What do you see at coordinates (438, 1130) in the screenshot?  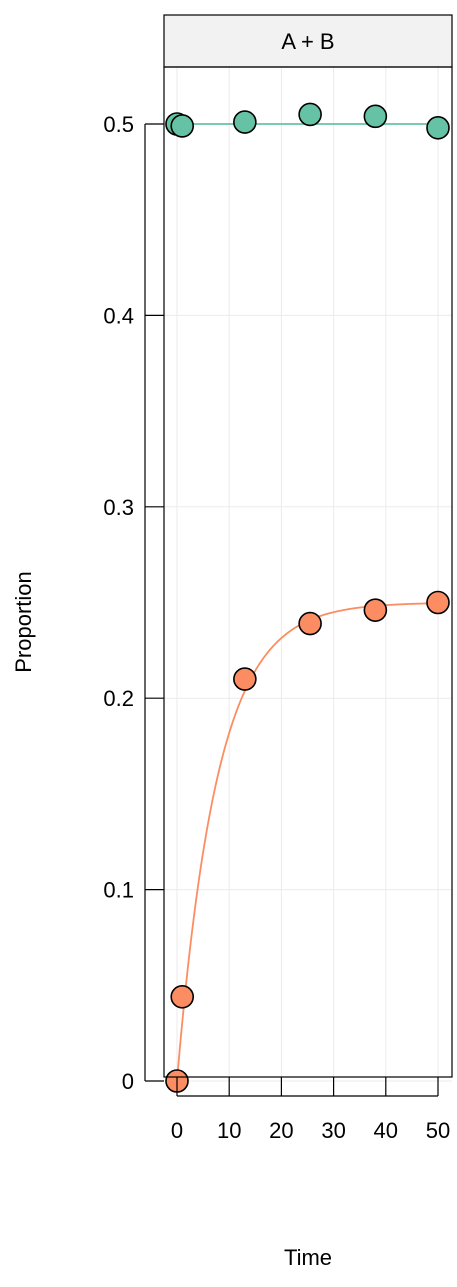 I see `x-tick-label: 50` at bounding box center [438, 1130].